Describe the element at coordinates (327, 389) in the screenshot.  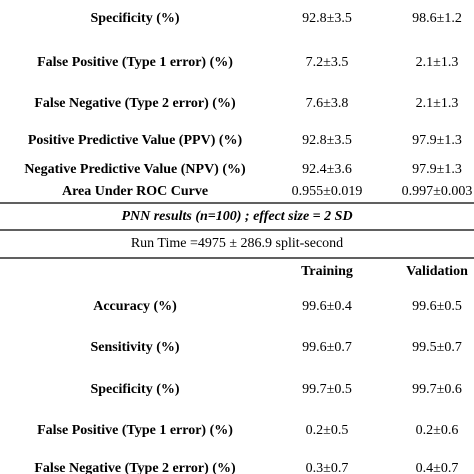
I see `cell-value: 99.7±0.5` at that location.